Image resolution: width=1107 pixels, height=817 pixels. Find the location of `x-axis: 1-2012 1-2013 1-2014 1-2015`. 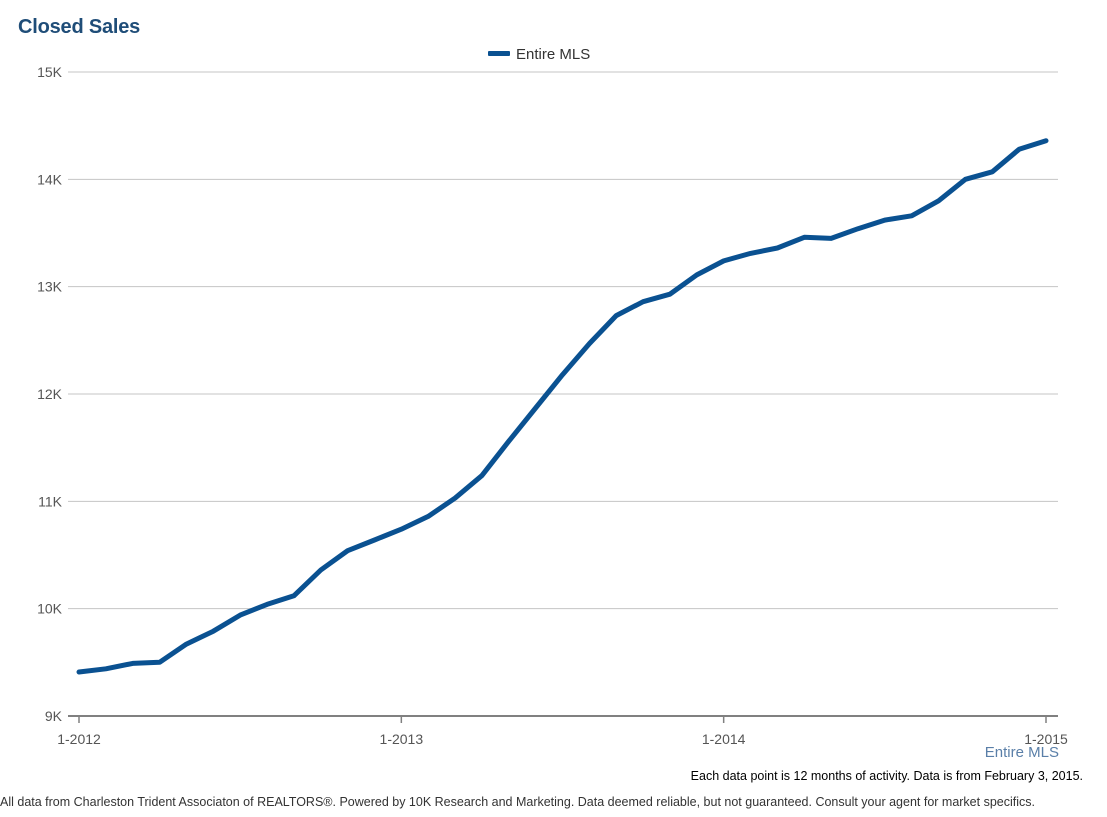

x-axis: 1-2012 1-2013 1-2014 1-2015 is located at coordinates (562, 731).